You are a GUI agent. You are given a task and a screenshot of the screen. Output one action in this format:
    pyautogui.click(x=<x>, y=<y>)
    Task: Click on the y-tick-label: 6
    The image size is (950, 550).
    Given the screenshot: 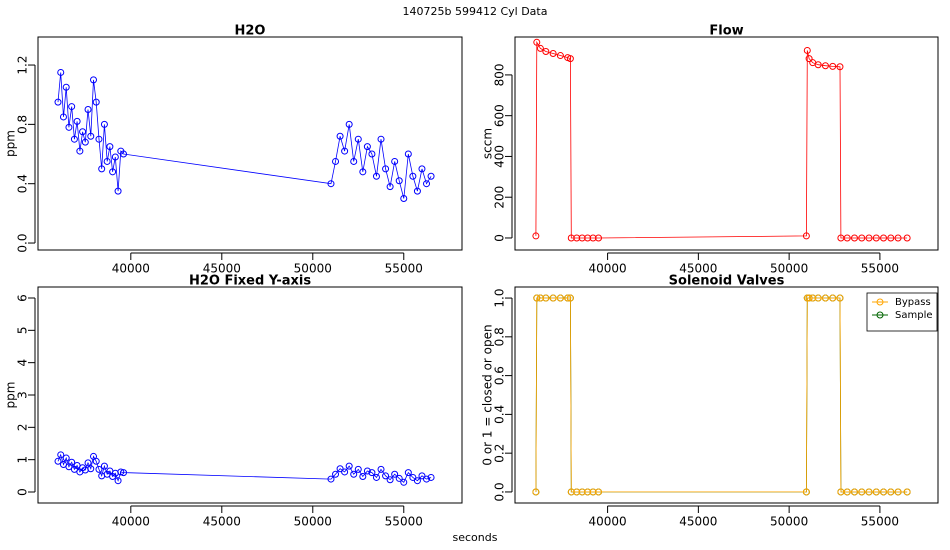 What is the action you would take?
    pyautogui.click(x=23, y=298)
    